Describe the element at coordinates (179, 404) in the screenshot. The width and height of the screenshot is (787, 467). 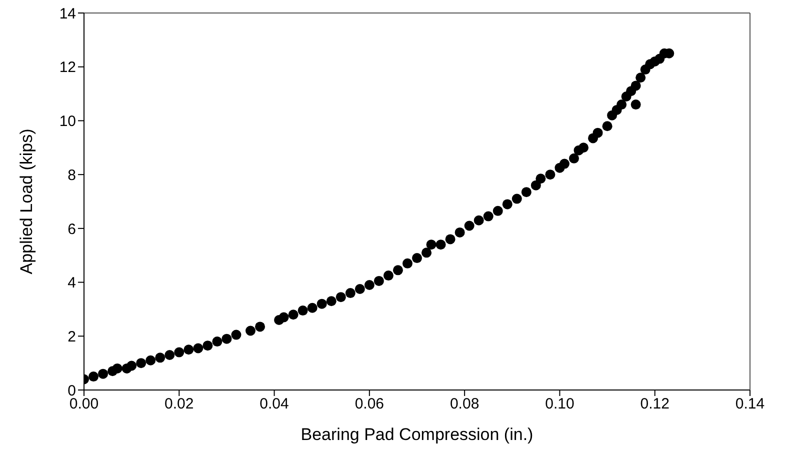
I see `x-tick-label: 0.02` at that location.